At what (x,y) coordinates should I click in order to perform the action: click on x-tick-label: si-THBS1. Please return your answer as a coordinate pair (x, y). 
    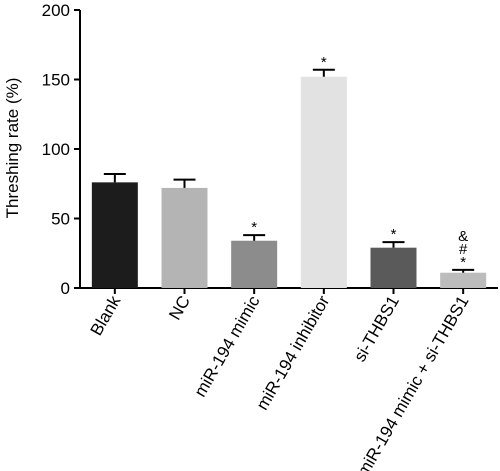
    Looking at the image, I should click on (376, 329).